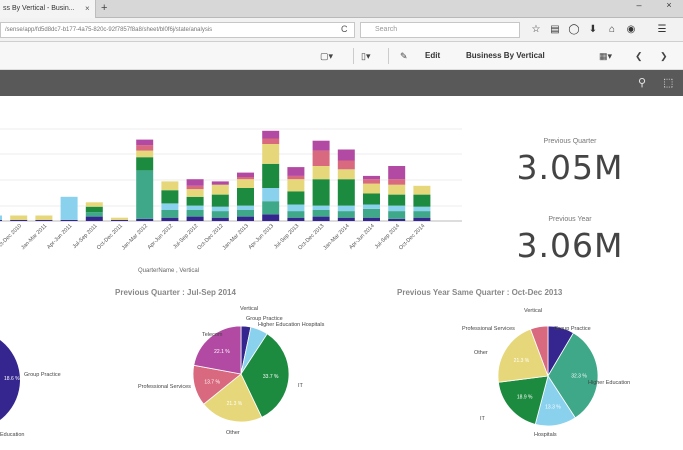 This screenshot has height=450, width=683. I want to click on previous-sheet-icon: ❮, so click(639, 56).